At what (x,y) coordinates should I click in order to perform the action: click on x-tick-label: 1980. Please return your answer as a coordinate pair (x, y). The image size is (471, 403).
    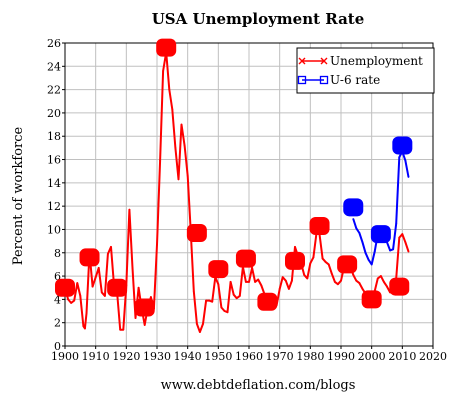
    Looking at the image, I should click on (310, 356).